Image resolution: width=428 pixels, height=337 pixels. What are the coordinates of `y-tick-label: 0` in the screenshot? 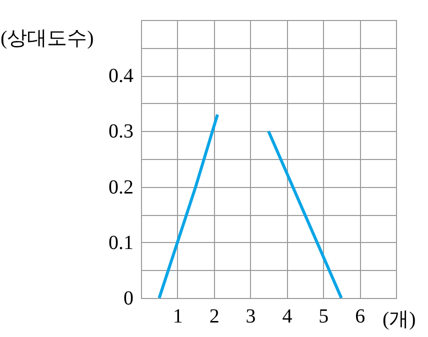 It's located at (129, 299).